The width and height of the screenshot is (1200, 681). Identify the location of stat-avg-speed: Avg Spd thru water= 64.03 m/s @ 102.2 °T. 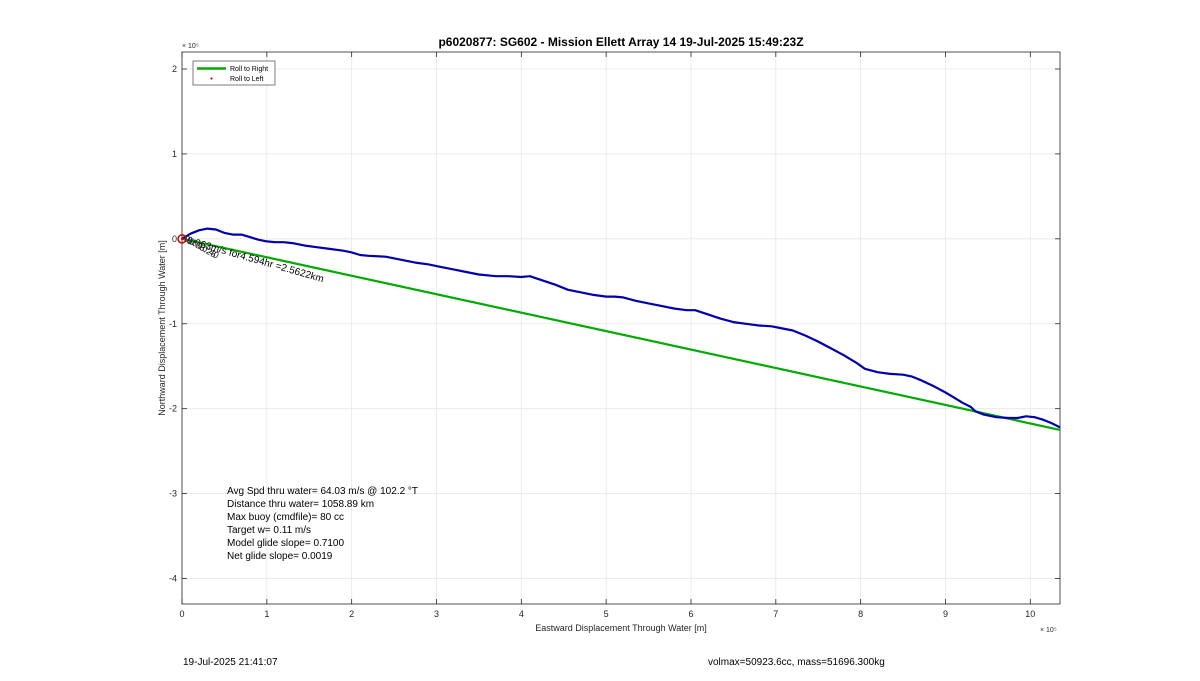
(322, 491).